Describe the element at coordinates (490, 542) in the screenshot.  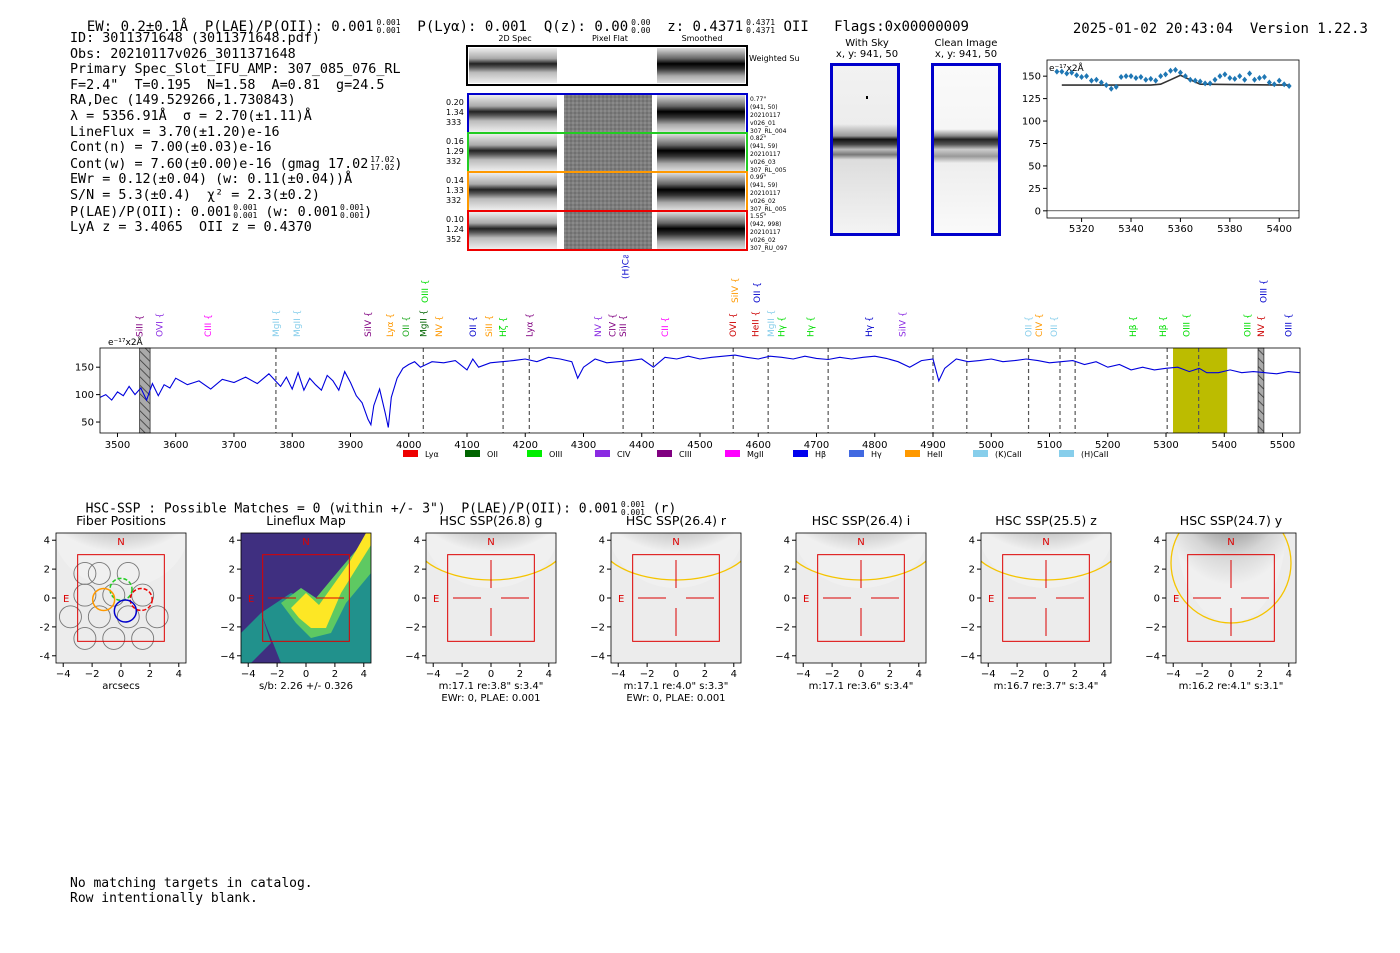
I see `north-label: N` at that location.